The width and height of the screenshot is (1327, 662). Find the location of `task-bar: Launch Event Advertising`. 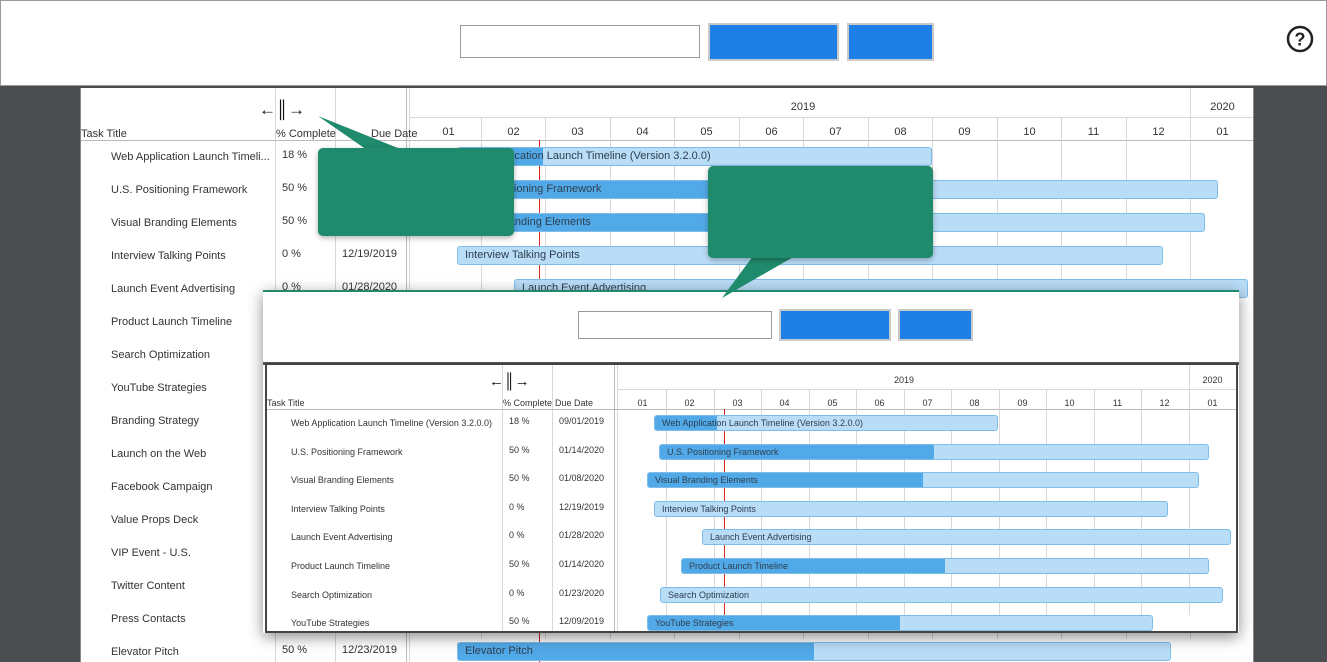

task-bar: Launch Event Advertising is located at coordinates (966, 537).